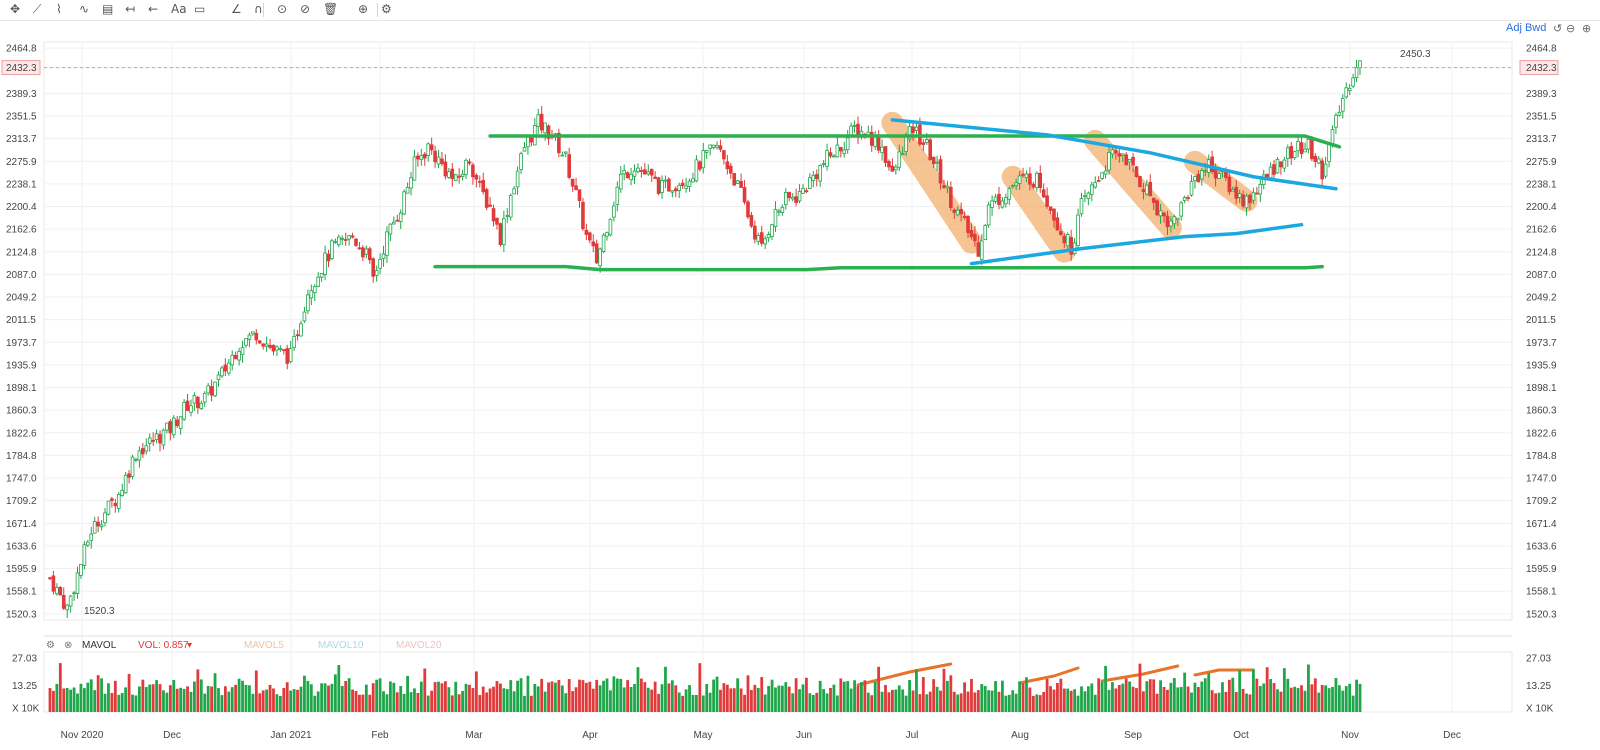 The height and width of the screenshot is (750, 1600). I want to click on plus-icon: ⊕, so click(1587, 28).